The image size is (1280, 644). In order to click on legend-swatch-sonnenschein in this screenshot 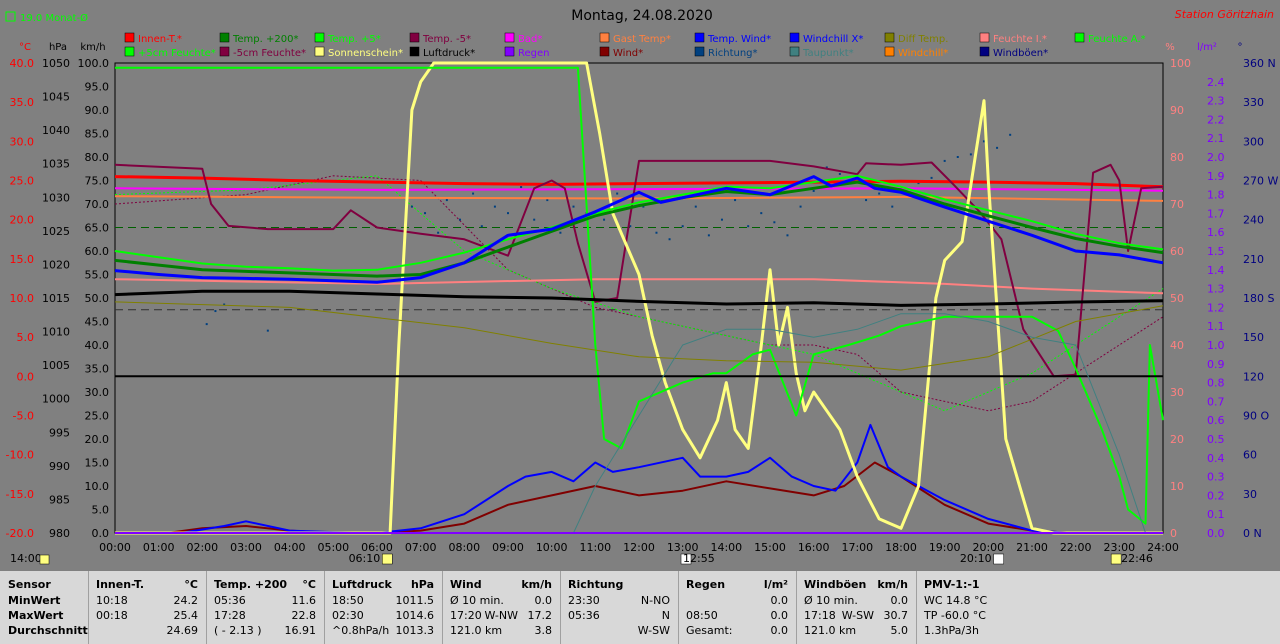, I will do `click(319, 51)`.